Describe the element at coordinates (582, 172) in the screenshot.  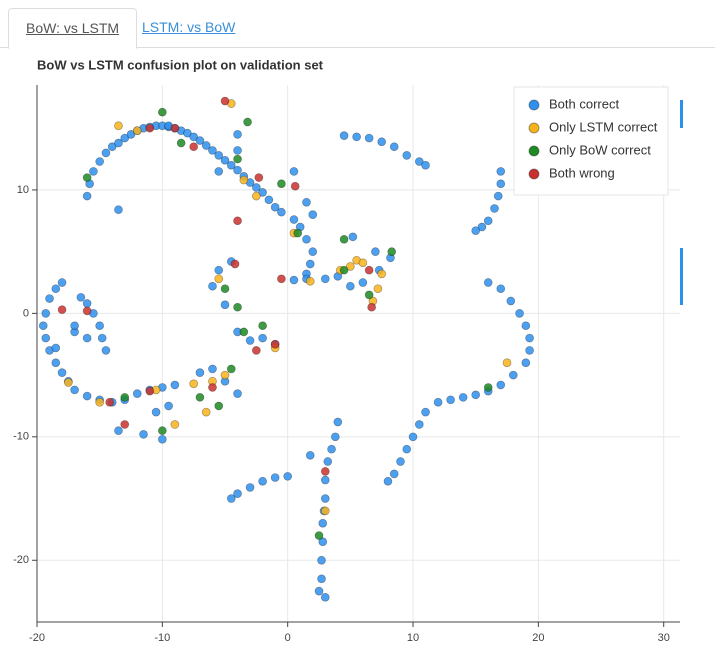
I see `legend-label: Both wrong` at that location.